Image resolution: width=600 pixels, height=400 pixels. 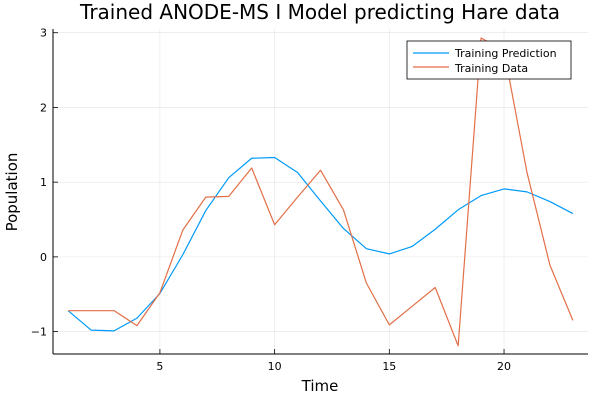 What do you see at coordinates (43, 257) in the screenshot?
I see `y-tick-label: 0` at bounding box center [43, 257].